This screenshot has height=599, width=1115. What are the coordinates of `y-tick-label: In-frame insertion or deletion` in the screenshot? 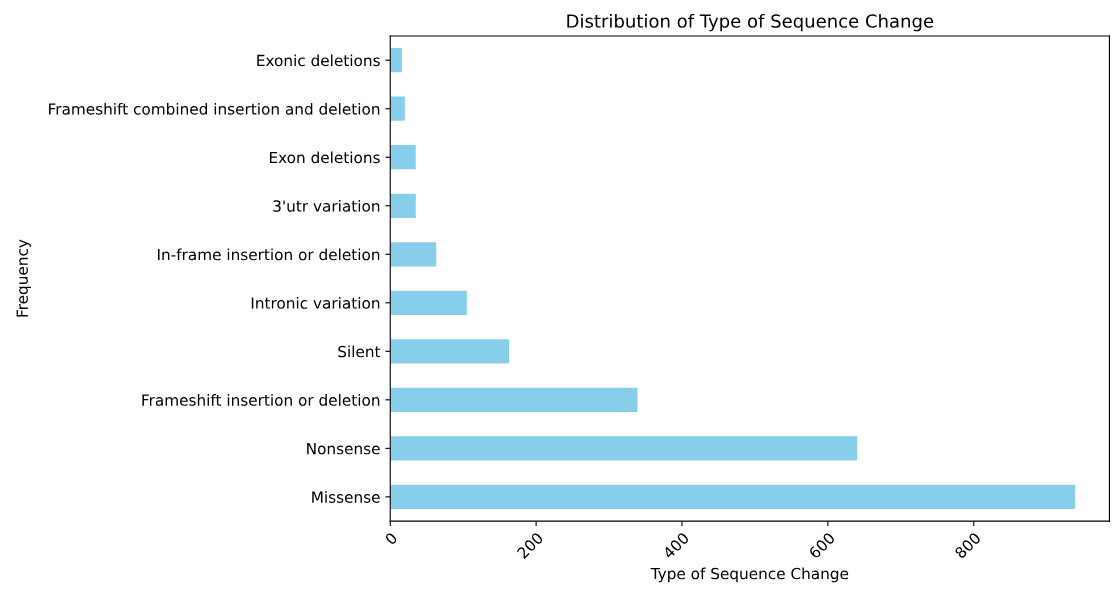 It's located at (268, 254).